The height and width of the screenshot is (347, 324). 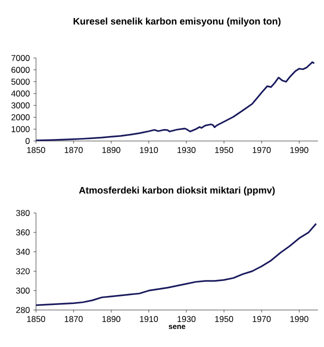 What do you see at coordinates (20, 81) in the screenshot?
I see `y-tick-label: 5000` at bounding box center [20, 81].